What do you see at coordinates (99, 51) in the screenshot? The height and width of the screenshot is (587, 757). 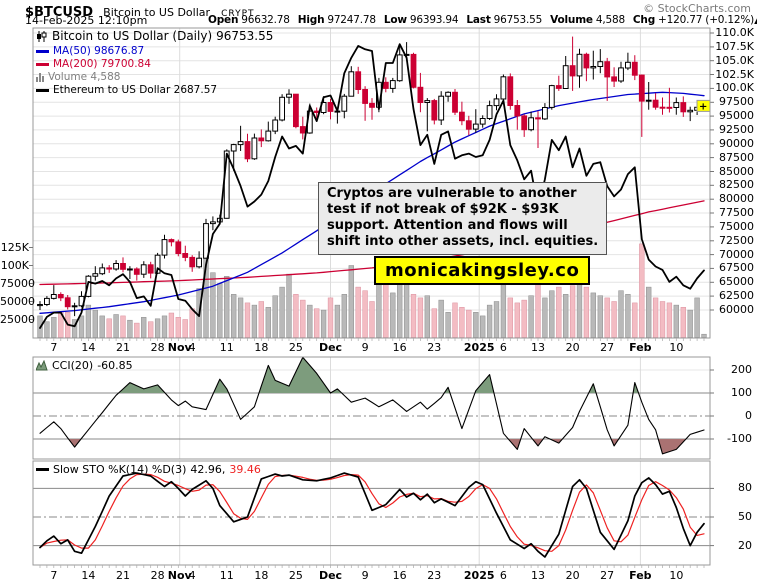 I see `legend-row-label: MA(50) 98676.87` at bounding box center [99, 51].